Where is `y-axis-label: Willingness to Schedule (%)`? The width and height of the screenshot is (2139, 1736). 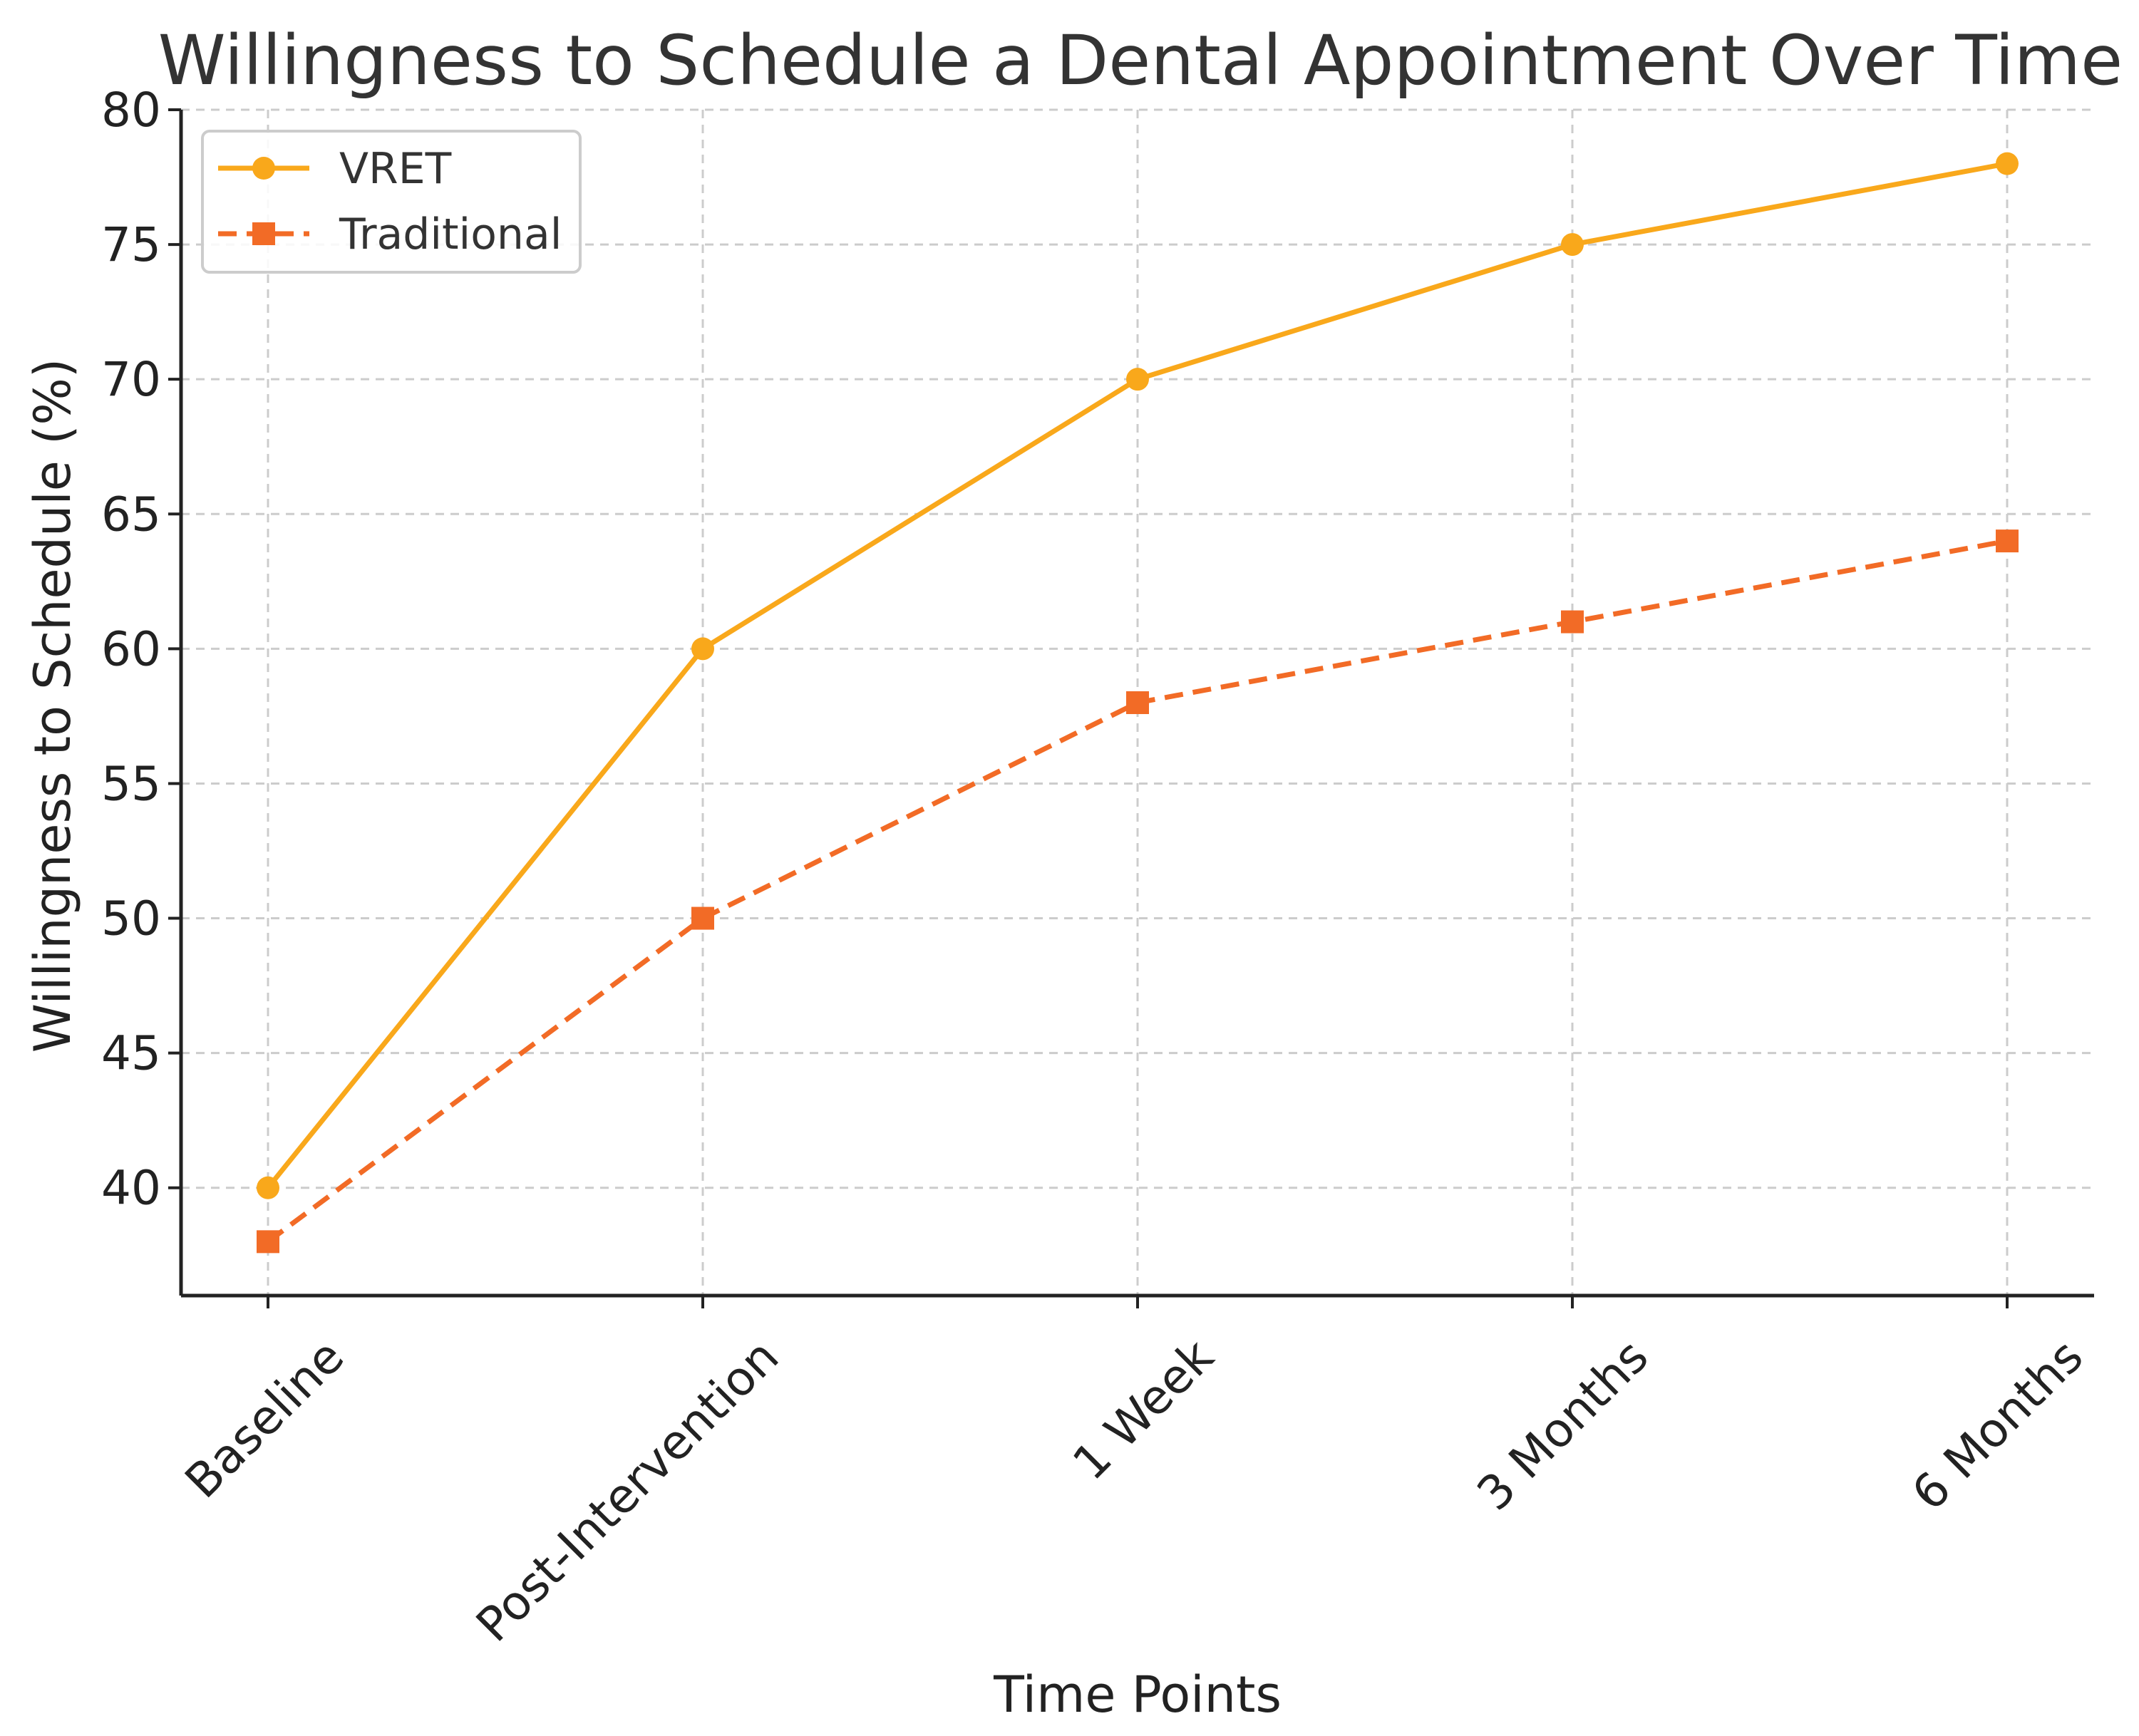
y-axis-label: Willingness to Schedule (%) is located at coordinates (53, 705).